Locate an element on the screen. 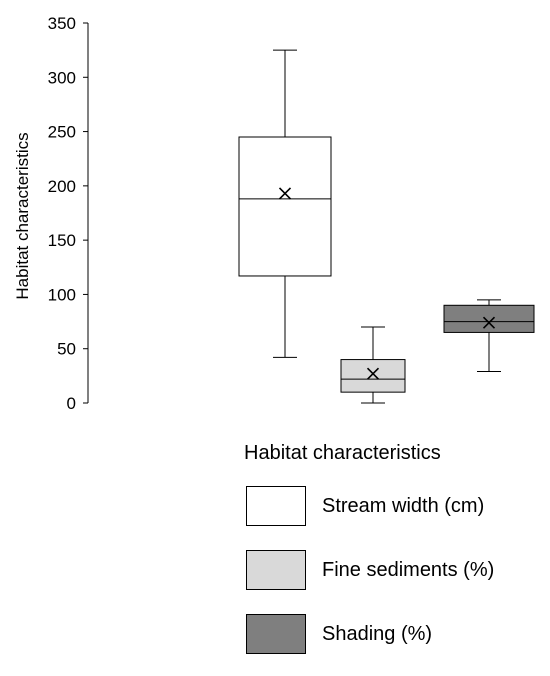 This screenshot has height=676, width=550. legend-label-stream-width: Stream width (cm) is located at coordinates (403, 505).